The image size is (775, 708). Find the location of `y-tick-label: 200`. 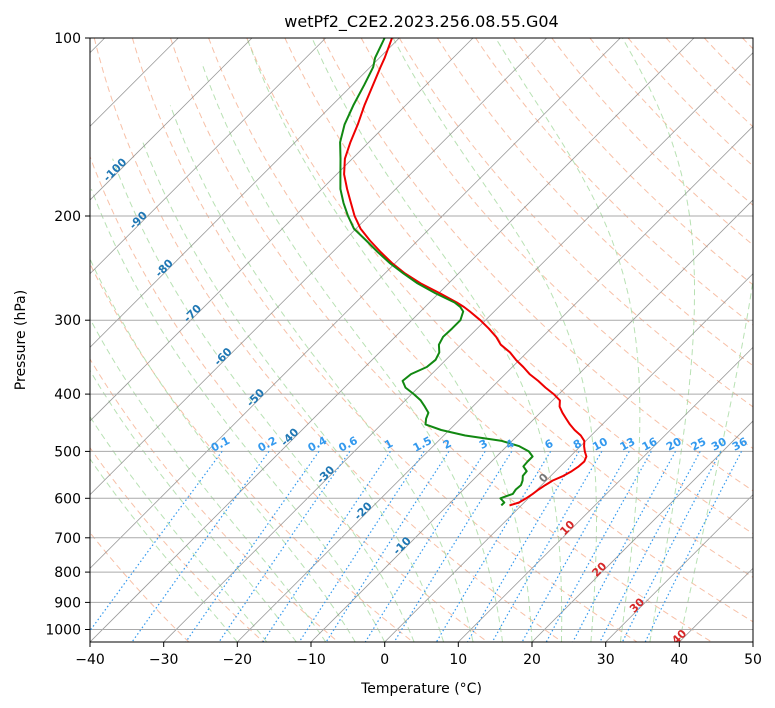

y-tick-label: 200 is located at coordinates (67, 217).